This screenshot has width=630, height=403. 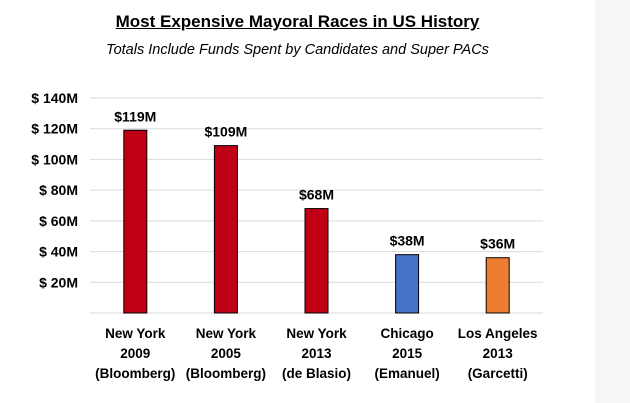 What do you see at coordinates (135, 353) in the screenshot?
I see `x-tick-label: 2009` at bounding box center [135, 353].